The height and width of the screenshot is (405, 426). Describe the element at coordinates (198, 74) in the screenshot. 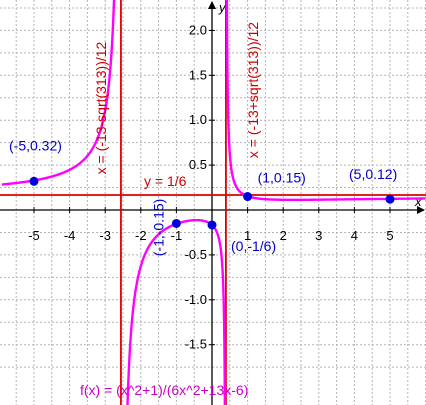

I see `y-tick-label: 1.5` at that location.